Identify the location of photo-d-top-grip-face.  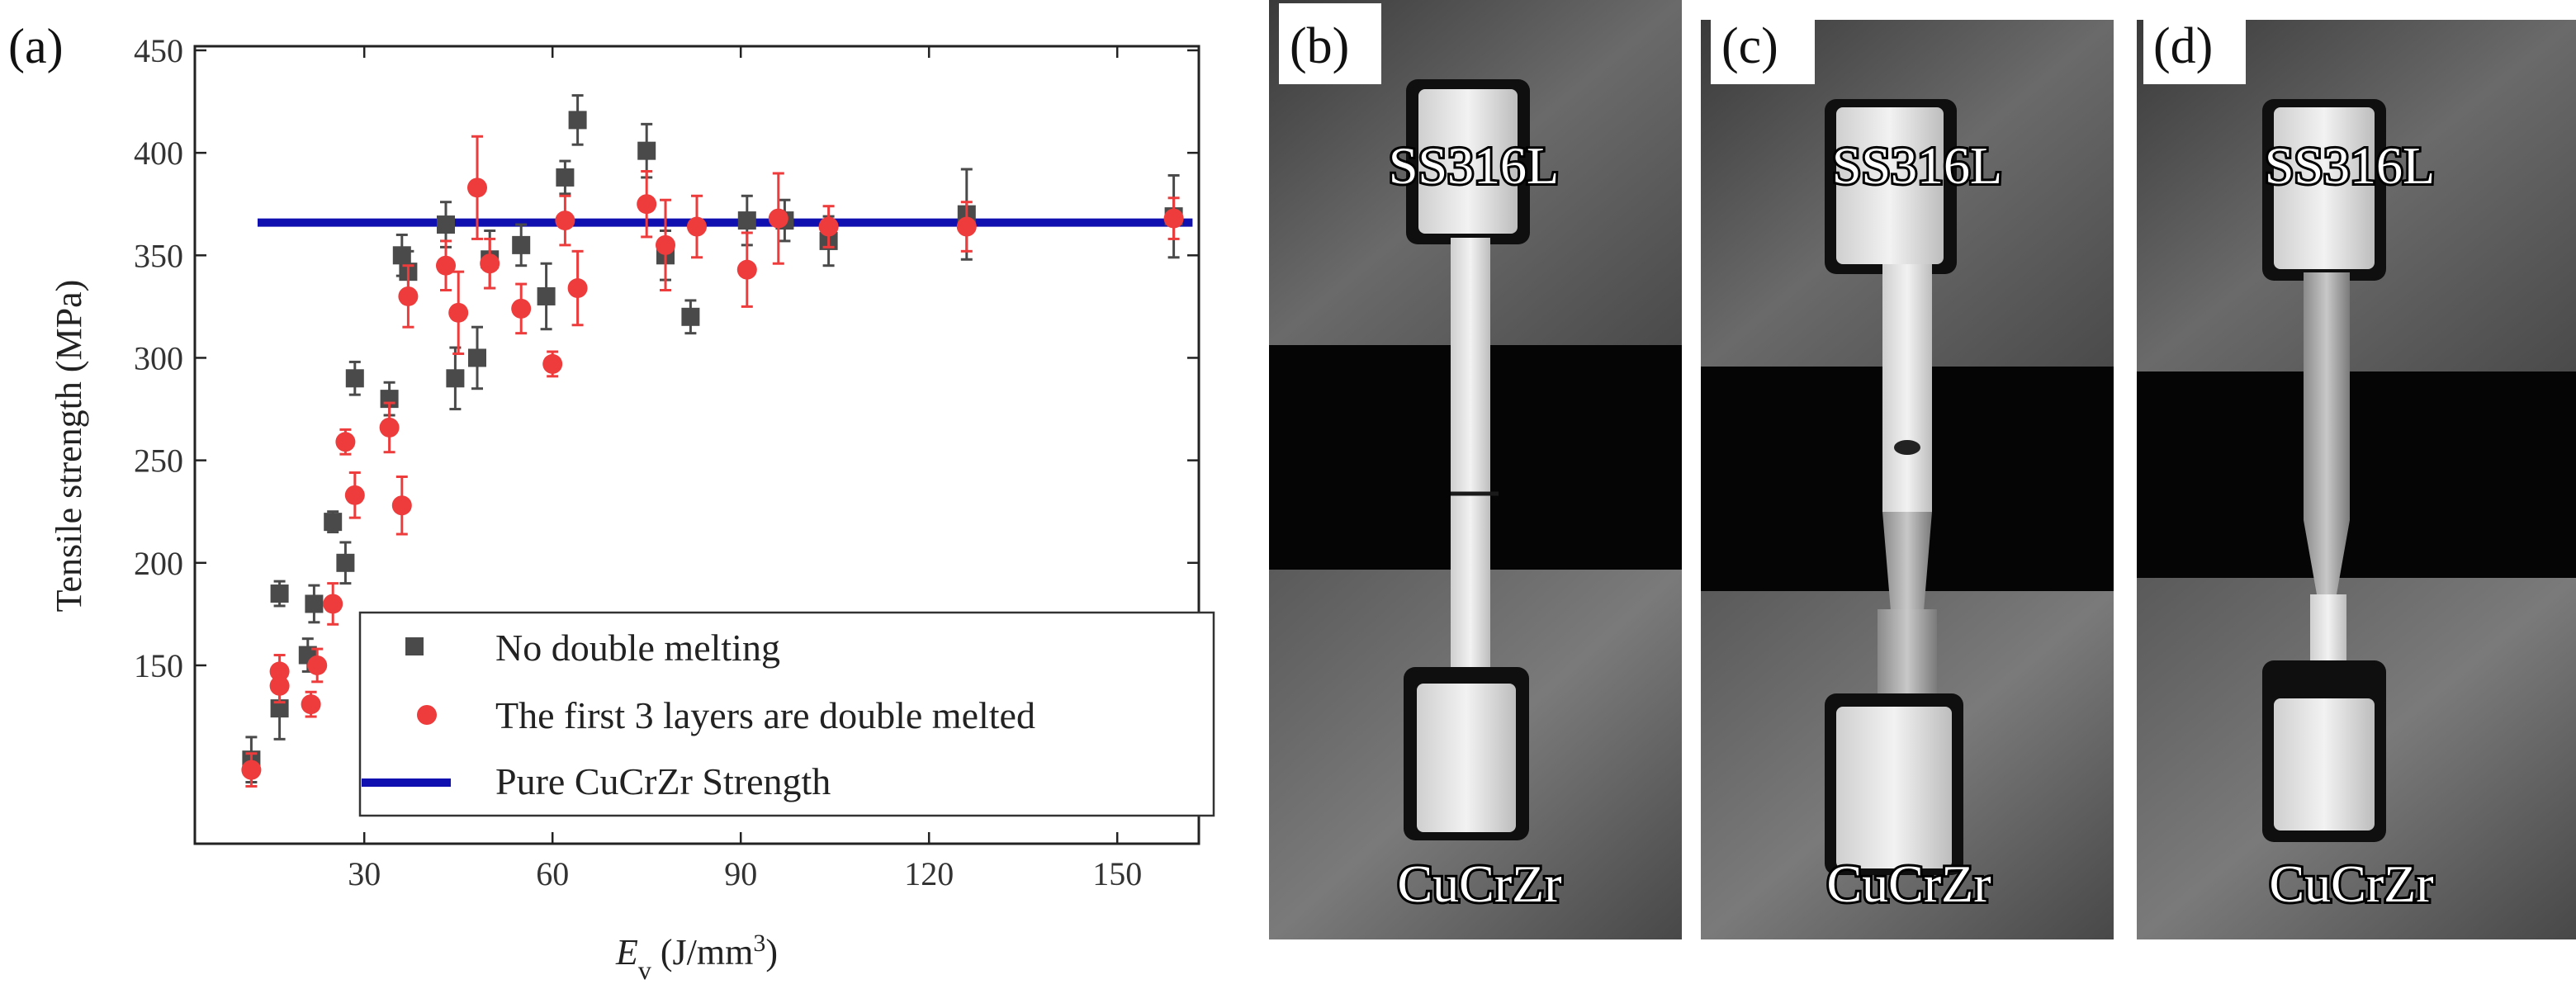
(2324, 188).